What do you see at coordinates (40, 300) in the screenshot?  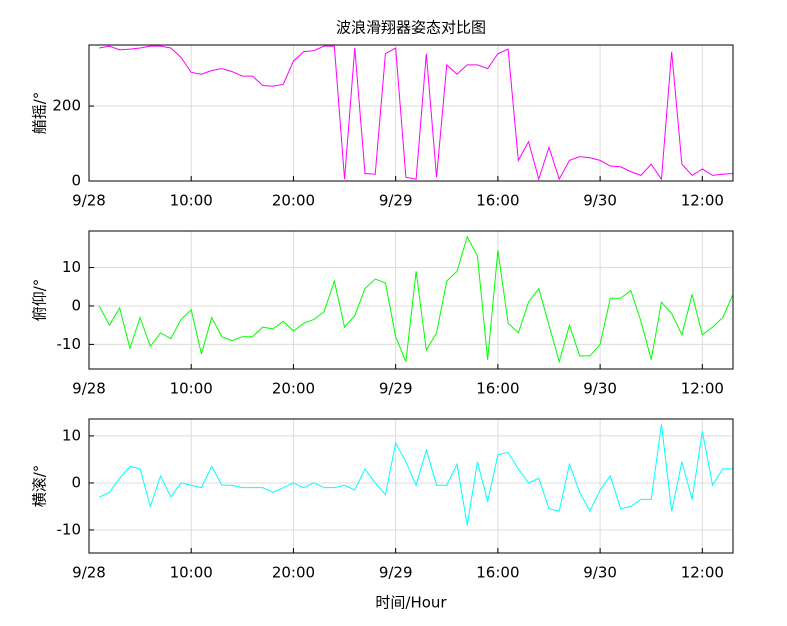 I see `y-axis-label: 俯仰/°` at bounding box center [40, 300].